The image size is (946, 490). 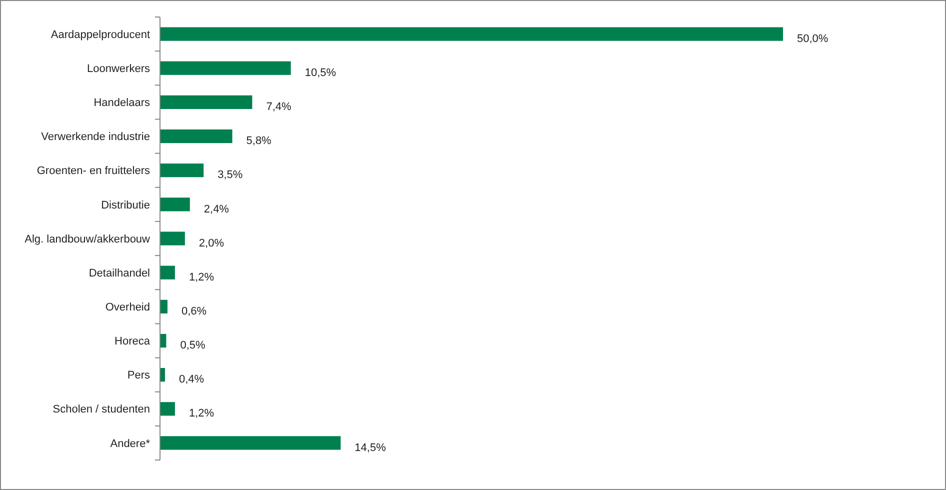 What do you see at coordinates (370, 448) in the screenshot?
I see `data-label: 14,5%` at bounding box center [370, 448].